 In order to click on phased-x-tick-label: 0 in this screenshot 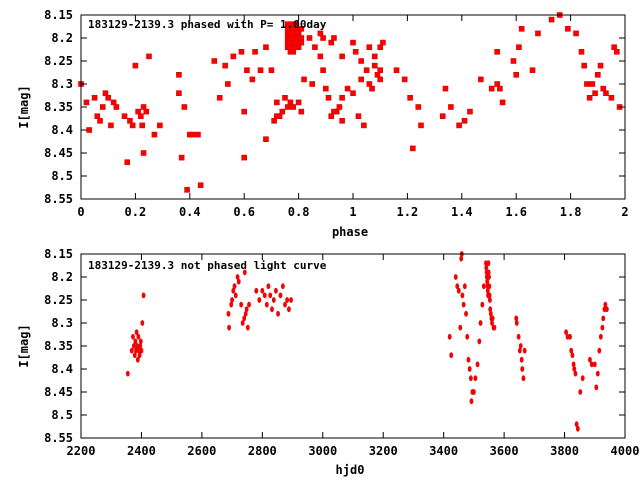, I will do `click(80, 212)`.